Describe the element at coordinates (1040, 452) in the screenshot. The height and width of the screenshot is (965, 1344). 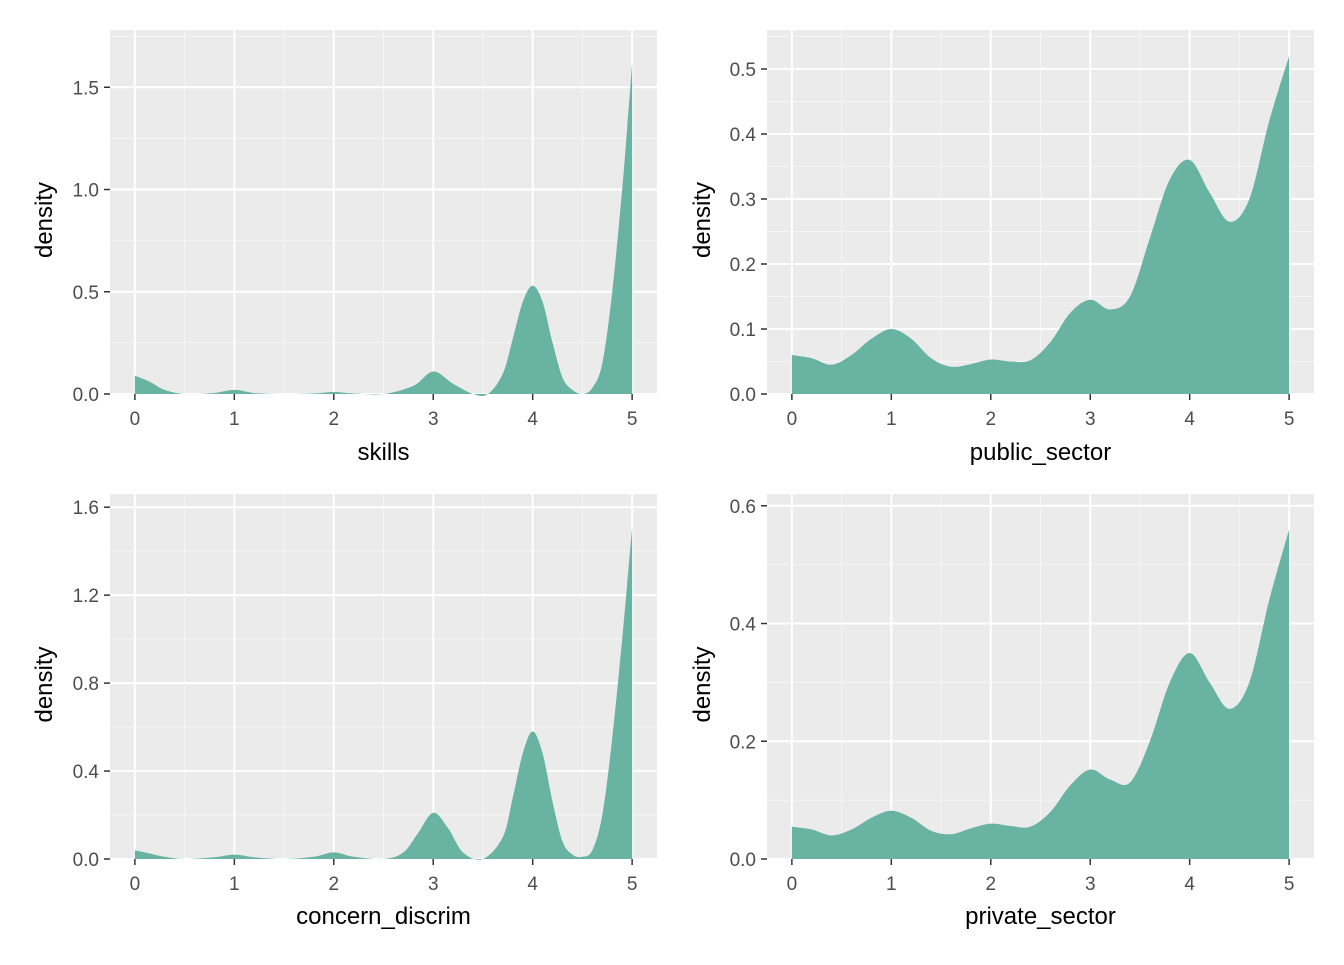
I see `x-axis-title: public_sector` at that location.